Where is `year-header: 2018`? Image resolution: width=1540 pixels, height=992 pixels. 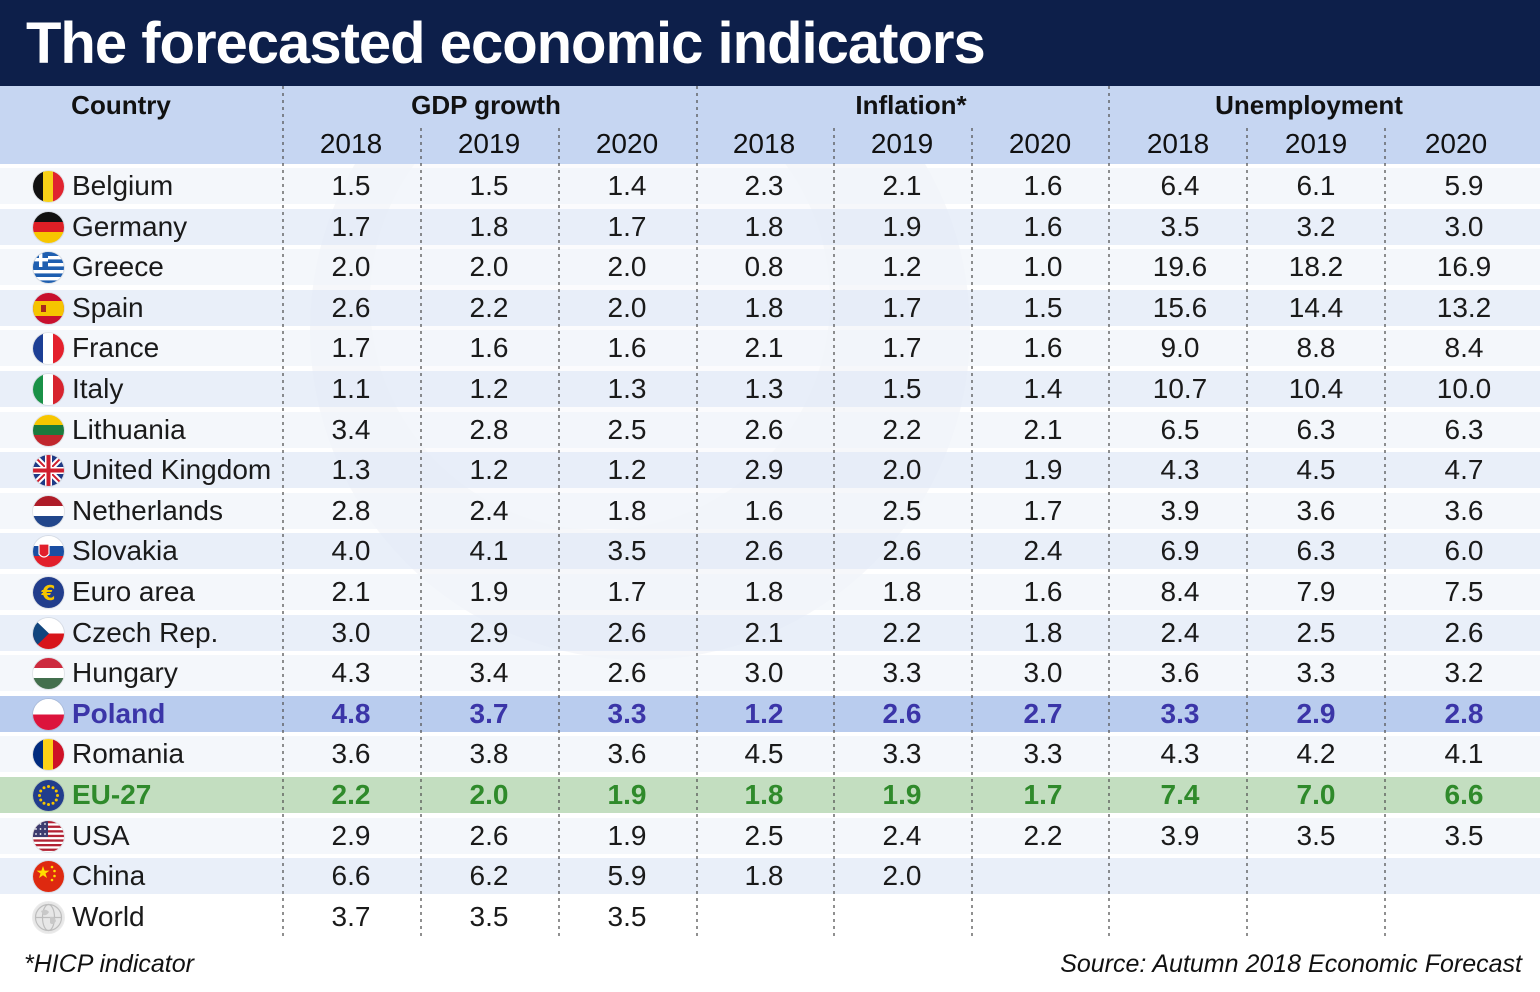 year-header: 2018 is located at coordinates (1178, 143).